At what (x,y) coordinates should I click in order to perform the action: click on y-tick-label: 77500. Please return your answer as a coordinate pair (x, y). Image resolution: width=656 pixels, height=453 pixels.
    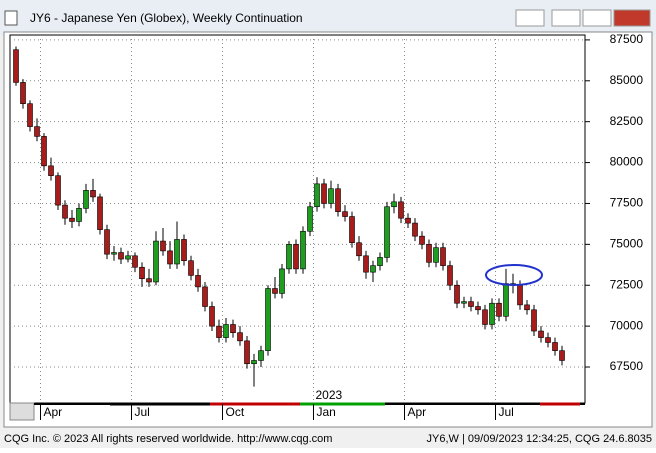
    Looking at the image, I should click on (627, 203).